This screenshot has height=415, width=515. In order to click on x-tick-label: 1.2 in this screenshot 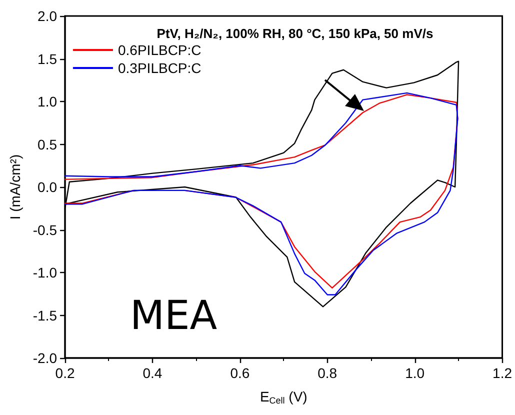, I will do `click(502, 373)`.